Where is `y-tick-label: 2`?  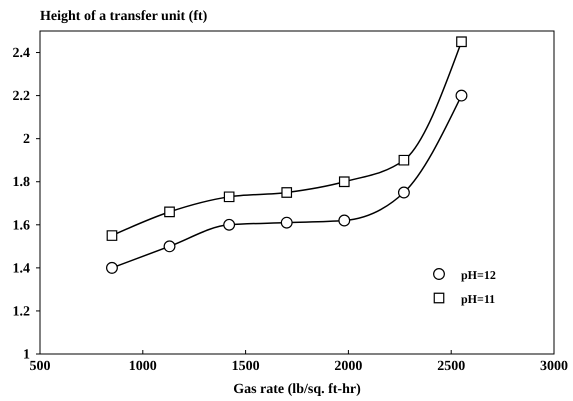
y-tick-label: 2 is located at coordinates (26, 140).